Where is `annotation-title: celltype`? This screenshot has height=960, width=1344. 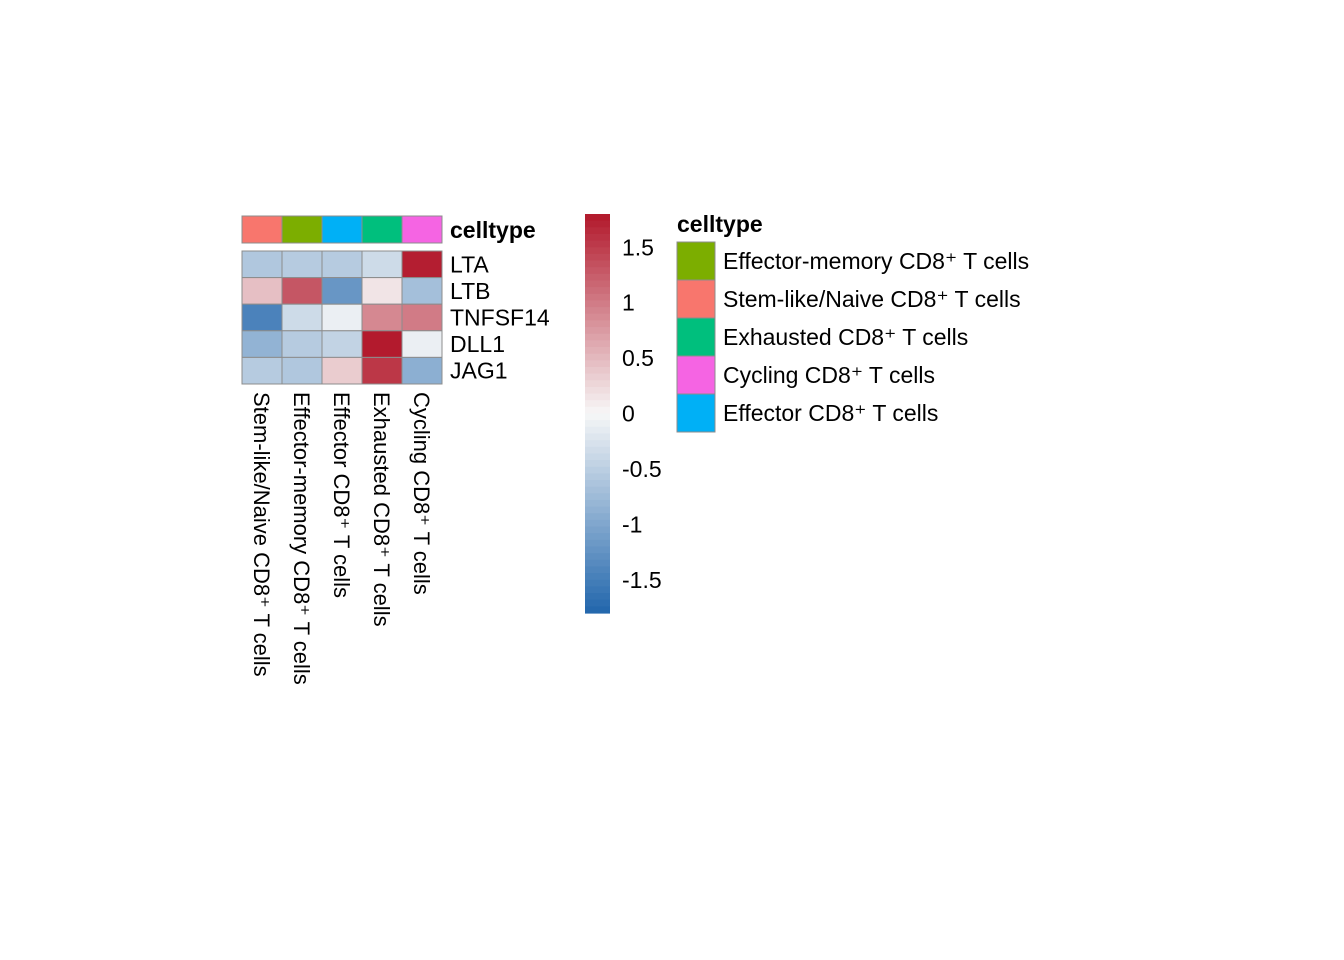 annotation-title: celltype is located at coordinates (493, 230).